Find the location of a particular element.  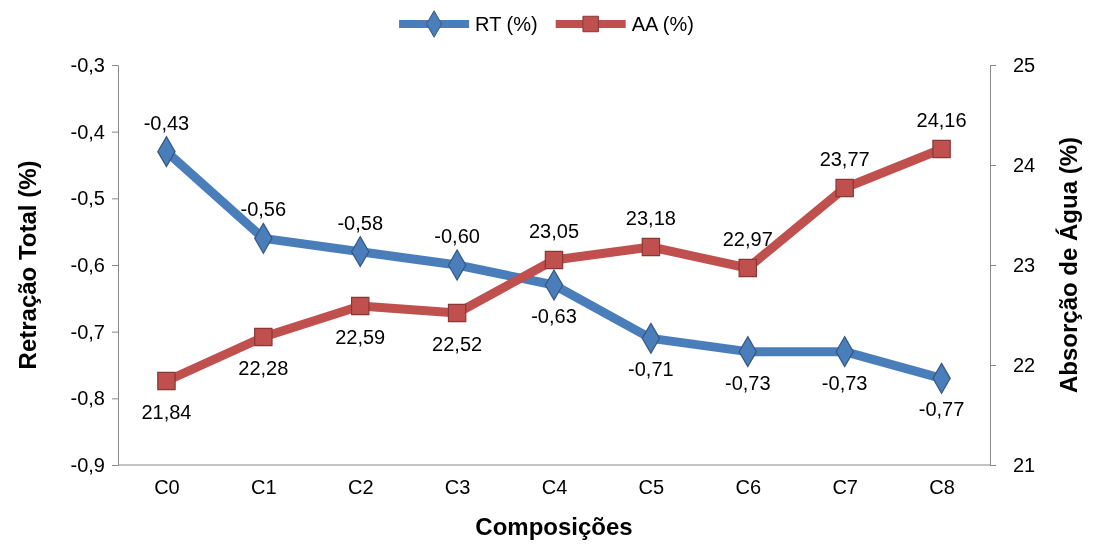

data-label: -0,58 is located at coordinates (360, 222).